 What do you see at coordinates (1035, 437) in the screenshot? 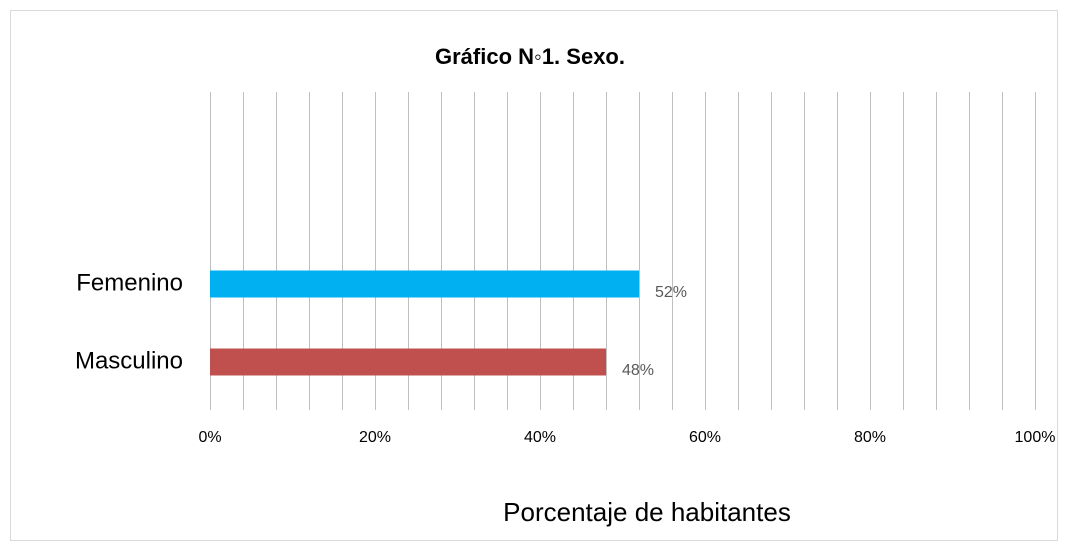
I see `x-tick-label: 100%` at bounding box center [1035, 437].